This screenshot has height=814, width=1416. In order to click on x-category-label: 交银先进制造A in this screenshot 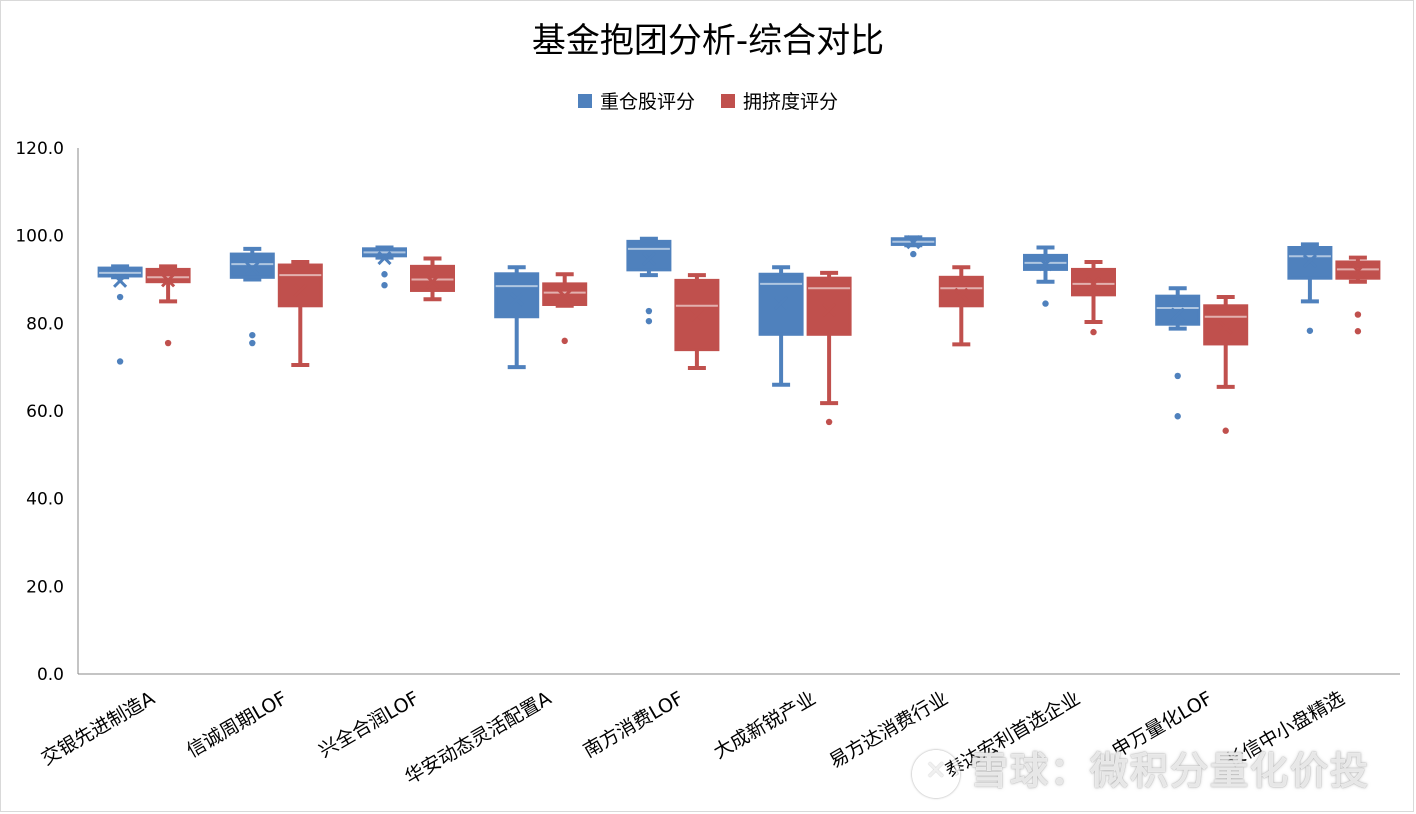, I will do `click(98, 728)`.